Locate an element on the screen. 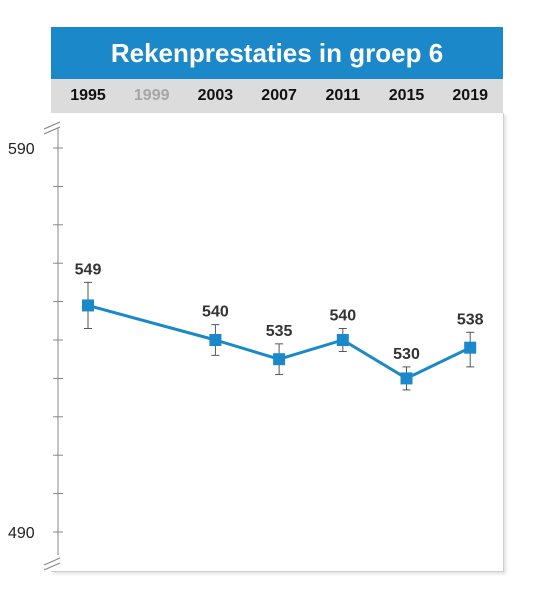 Image resolution: width=538 pixels, height=600 pixels. data-label-2011: 540 is located at coordinates (342, 315).